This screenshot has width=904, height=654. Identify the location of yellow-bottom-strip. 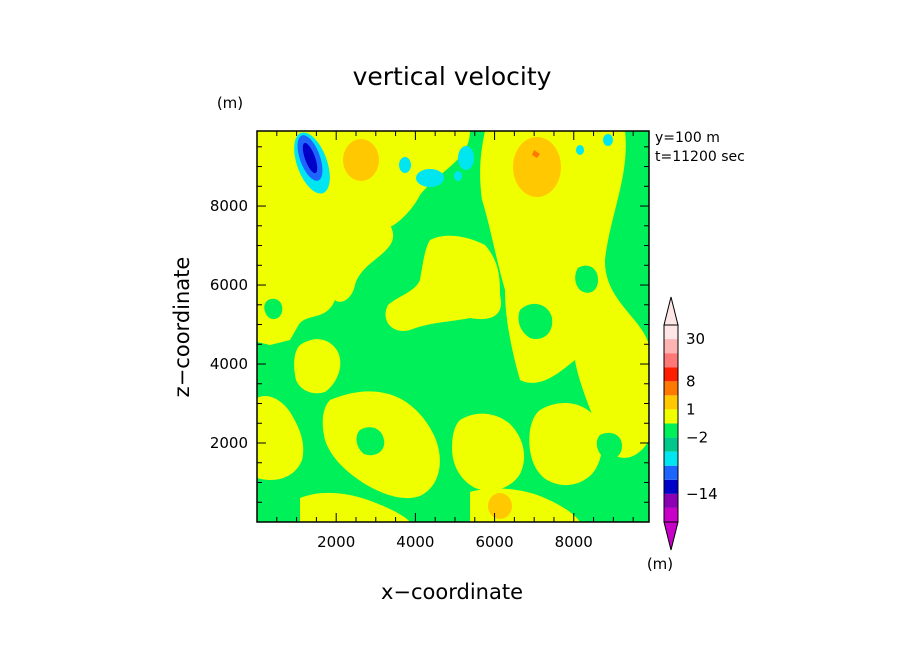
(355, 507).